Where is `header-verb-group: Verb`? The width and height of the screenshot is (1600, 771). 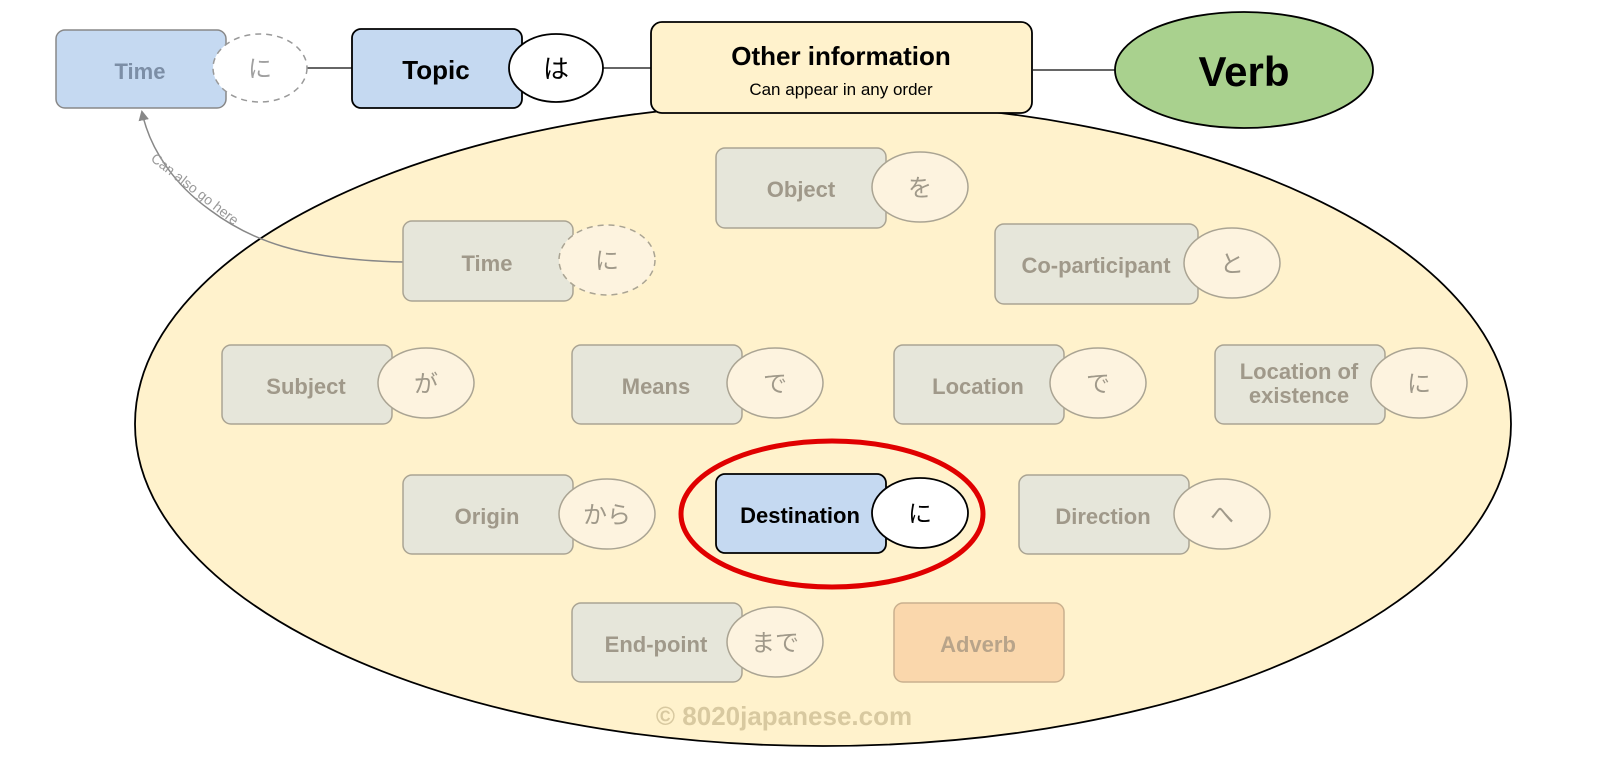 header-verb-group: Verb is located at coordinates (1244, 70).